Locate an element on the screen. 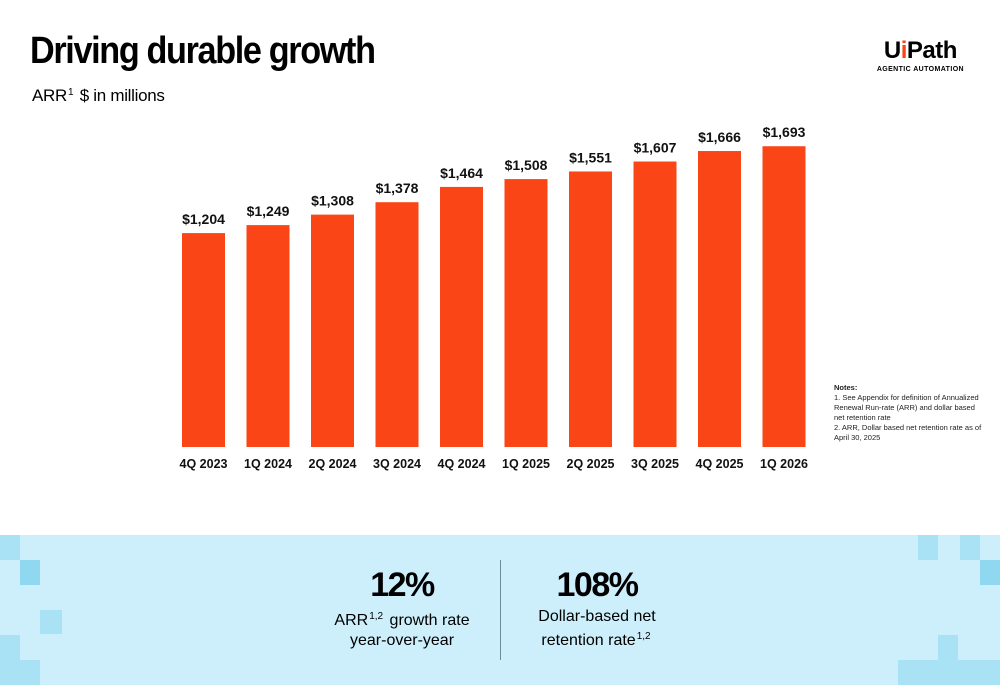 The height and width of the screenshot is (685, 1000). bar-value-label: $1,204 is located at coordinates (203, 219).